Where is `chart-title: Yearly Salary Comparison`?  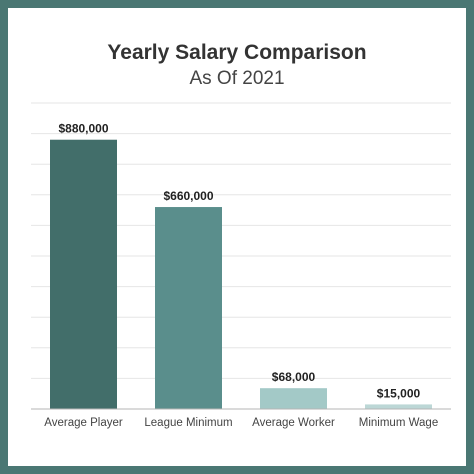
chart-title: Yearly Salary Comparison is located at coordinates (237, 52).